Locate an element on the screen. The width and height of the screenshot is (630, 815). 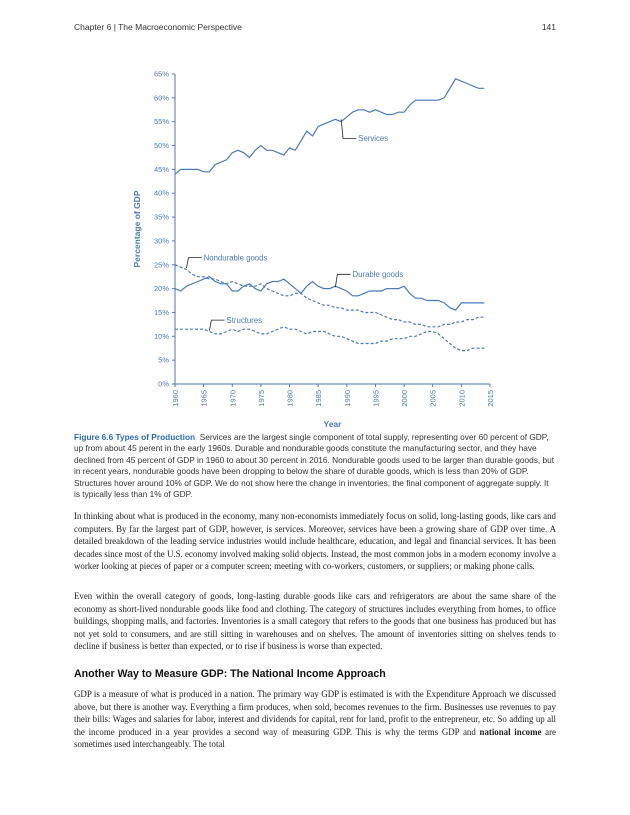
x-tick-label: 1985 is located at coordinates (318, 398).